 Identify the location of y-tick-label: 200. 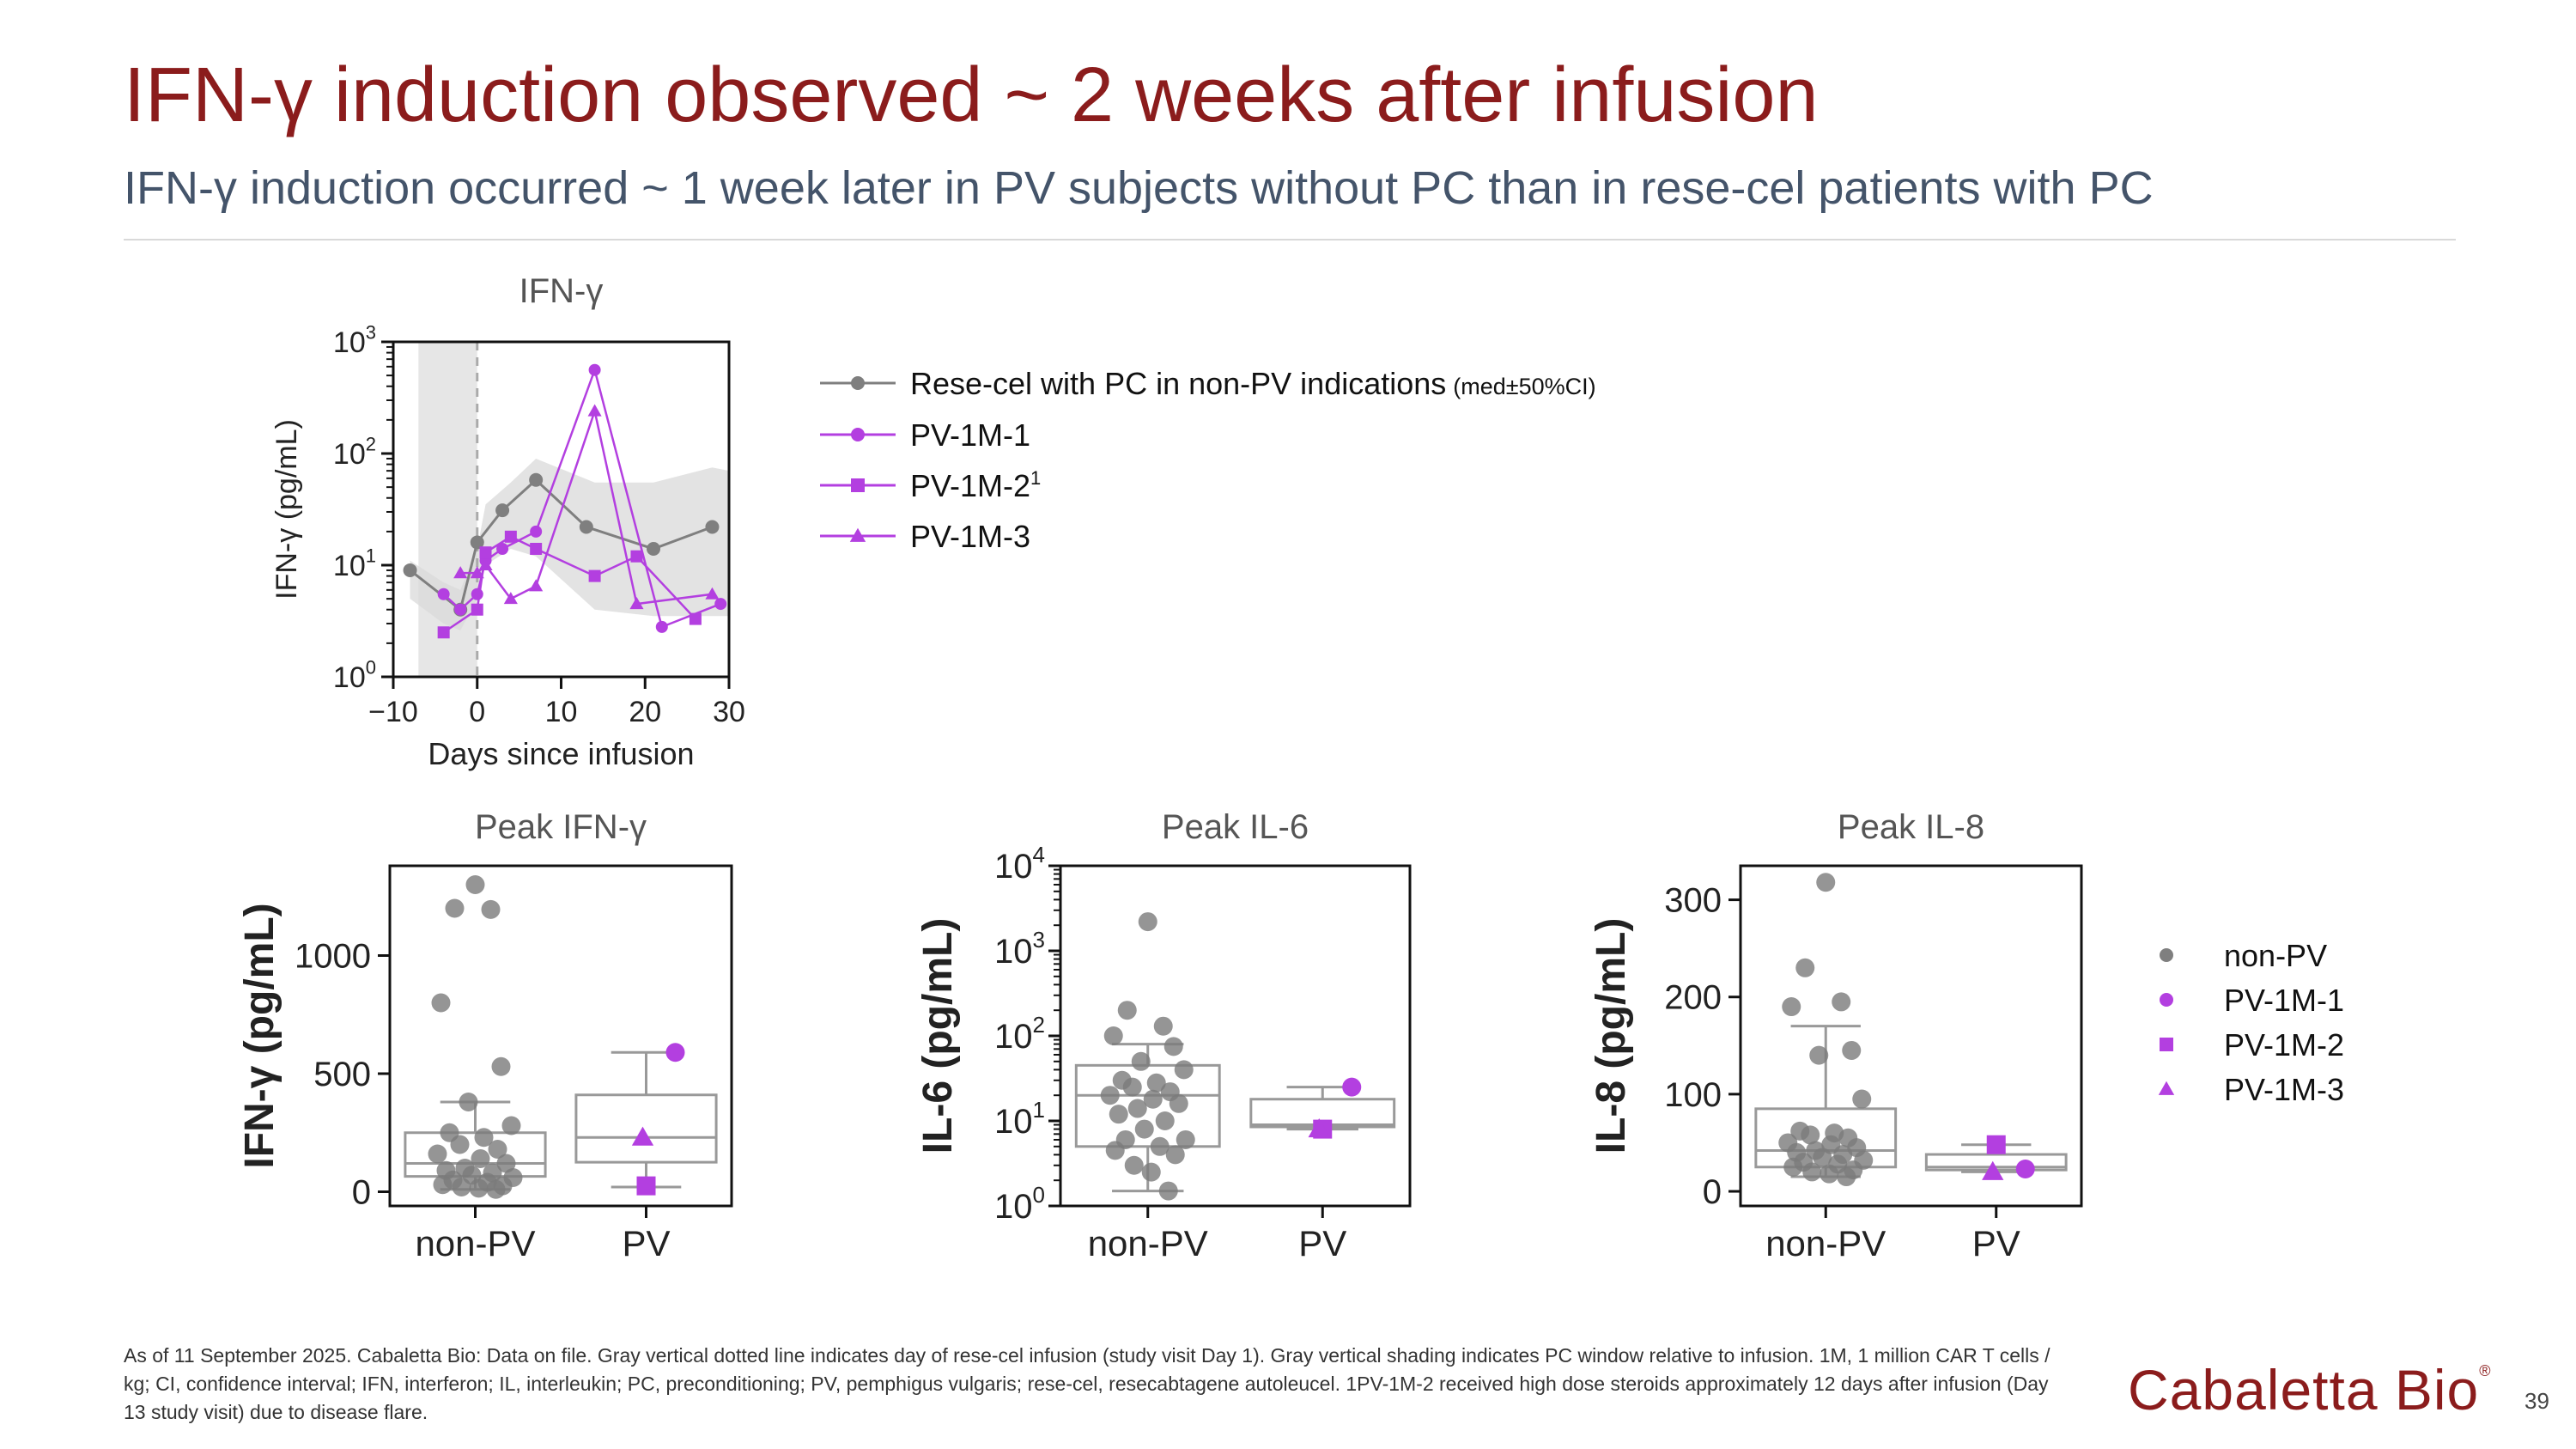
(1693, 998).